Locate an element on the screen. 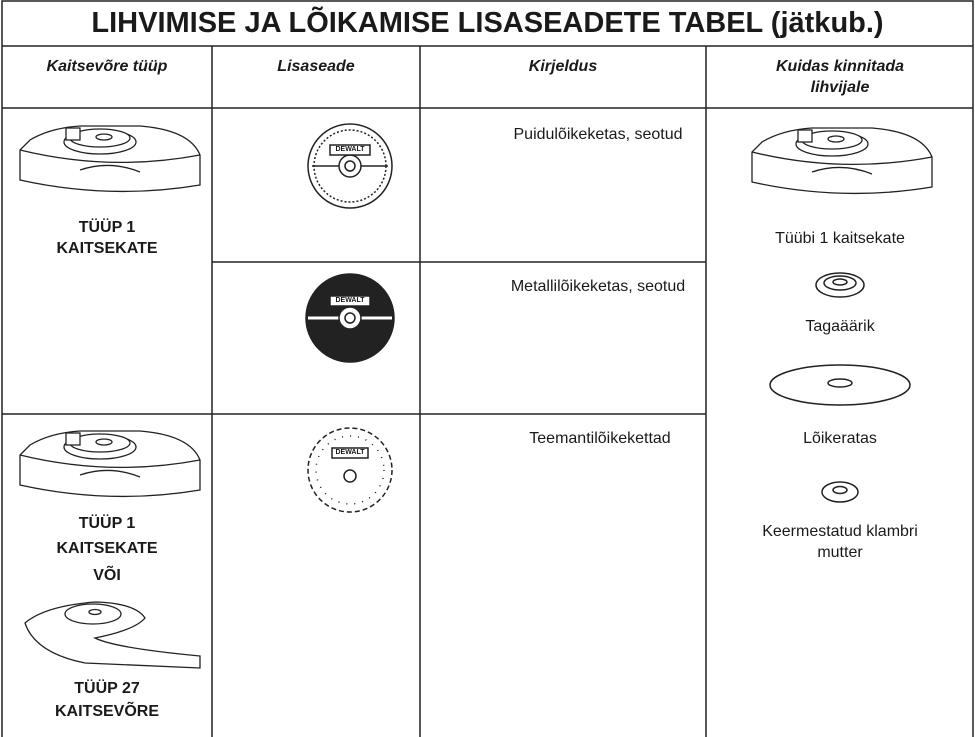 The image size is (975, 737). mounting-part: Tagaäärik is located at coordinates (840, 326).